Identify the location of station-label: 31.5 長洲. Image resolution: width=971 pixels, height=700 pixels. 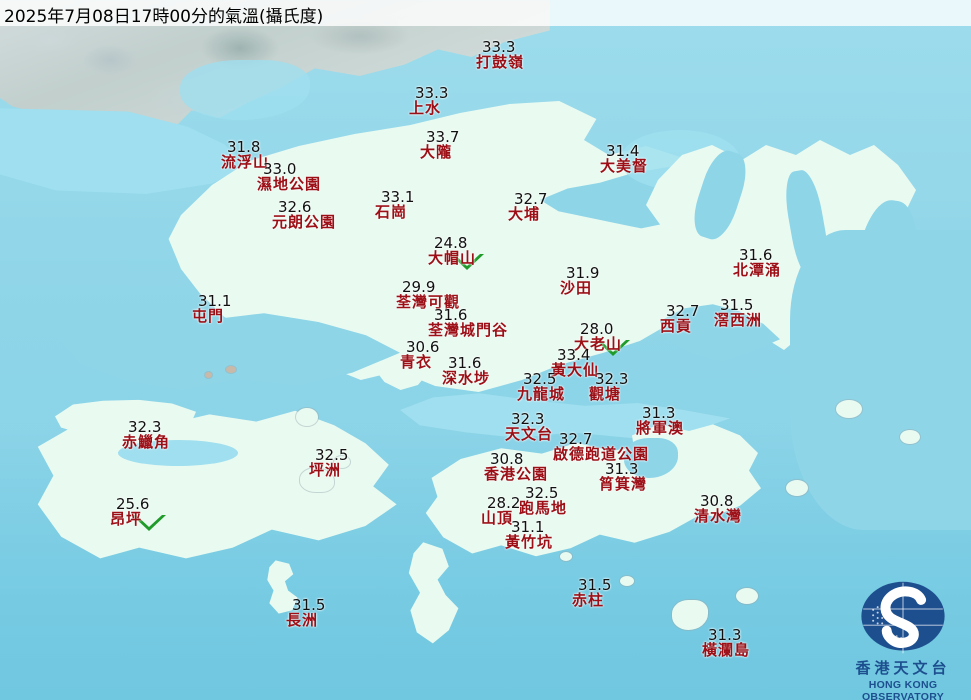
(305, 613).